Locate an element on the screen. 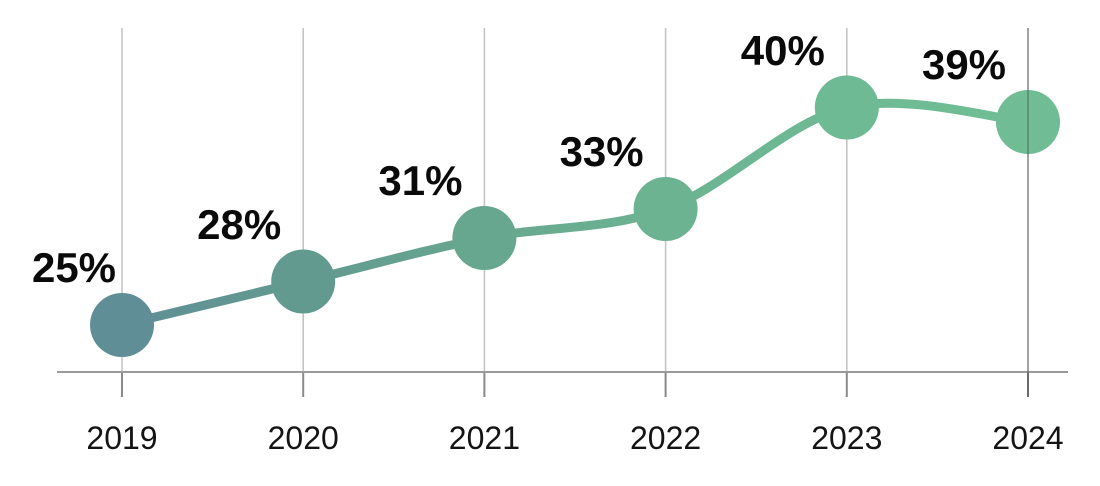  x-axis-tick-label-2020: 2020 is located at coordinates (303, 438).